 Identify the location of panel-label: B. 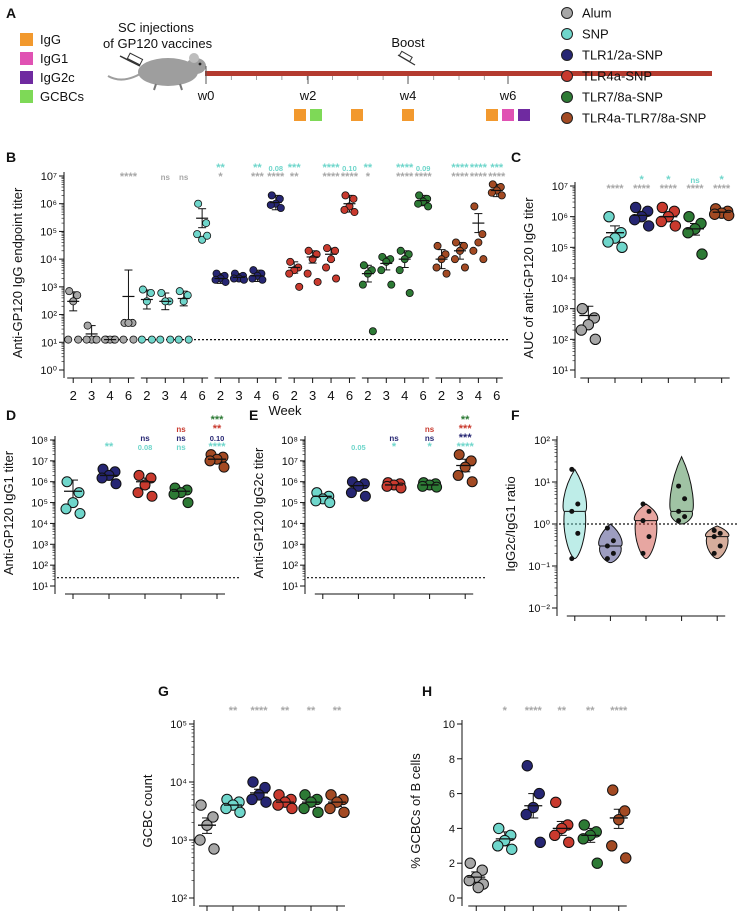
(11, 157).